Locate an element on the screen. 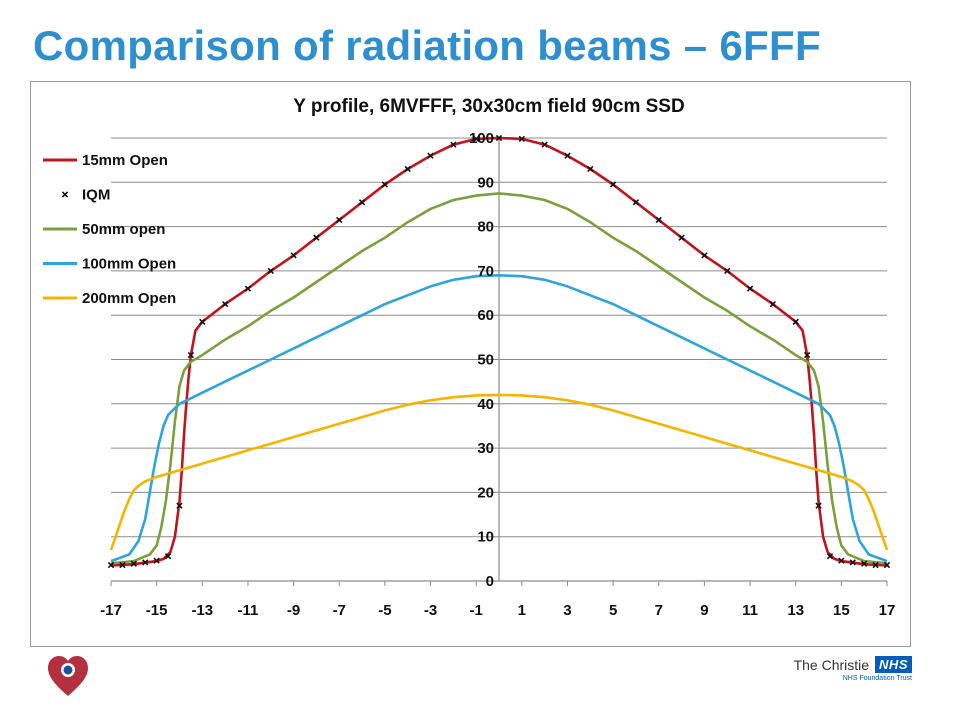 The height and width of the screenshot is (718, 960). x-tick-label: -1 is located at coordinates (476, 610).